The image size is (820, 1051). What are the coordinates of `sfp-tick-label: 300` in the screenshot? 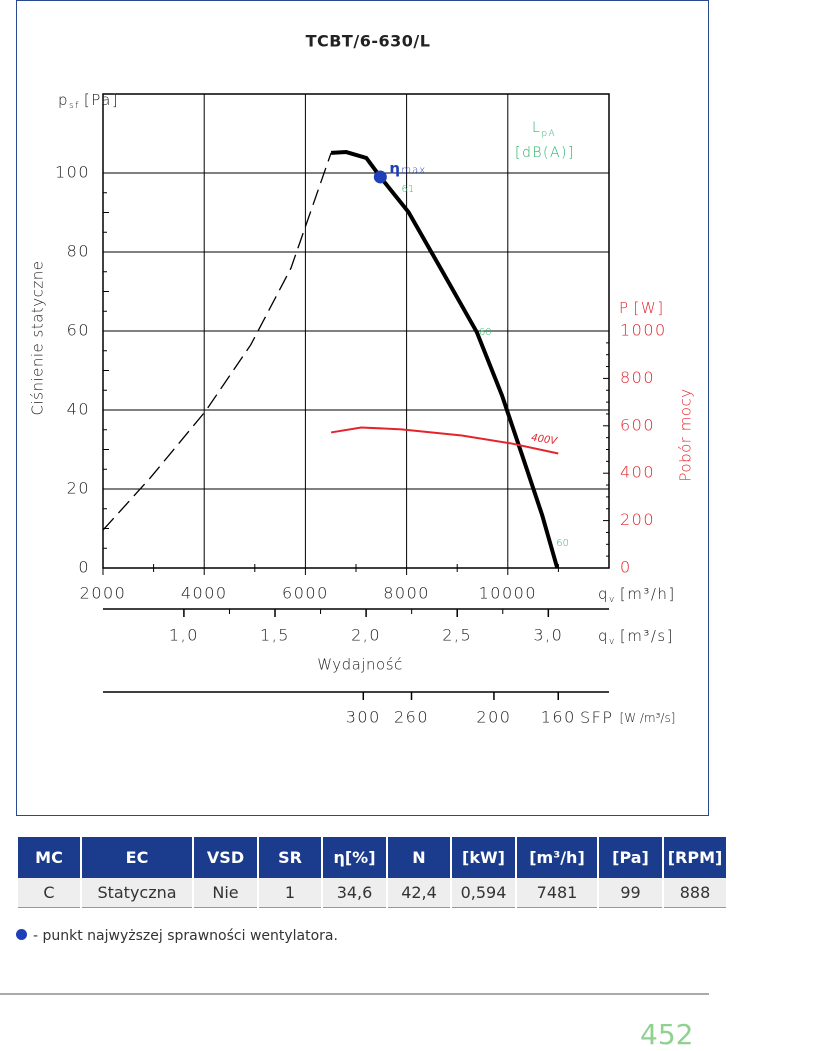 It's located at (363, 717).